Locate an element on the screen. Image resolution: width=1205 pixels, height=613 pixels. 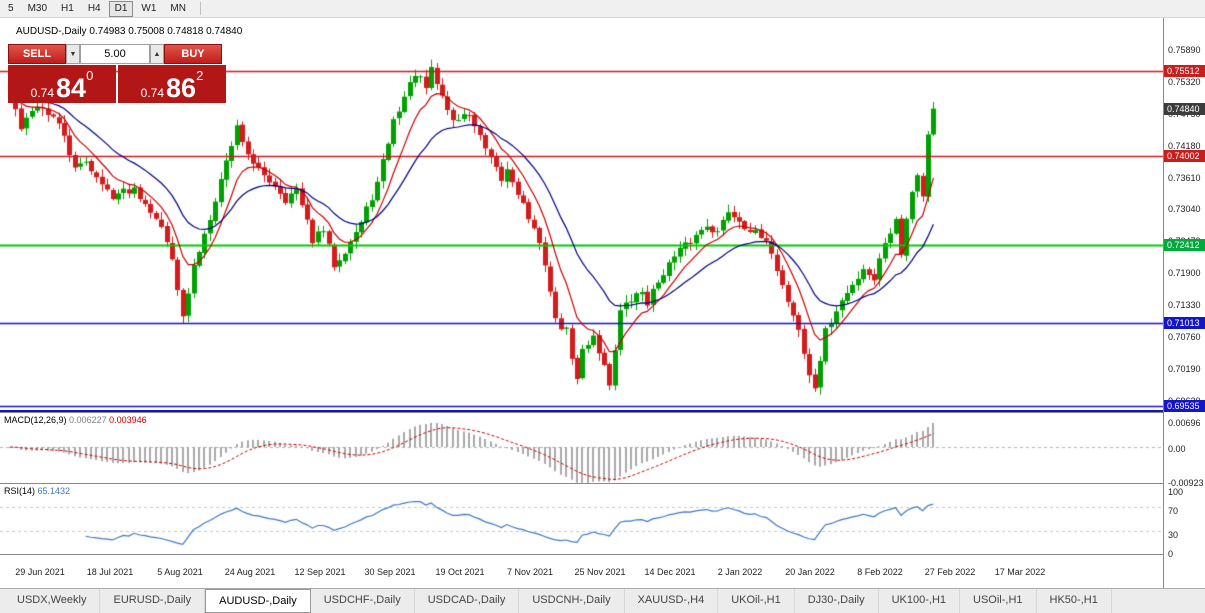
one-click-price-row: 0.74 84 0 0.74 86 2 is located at coordinates (117, 84).